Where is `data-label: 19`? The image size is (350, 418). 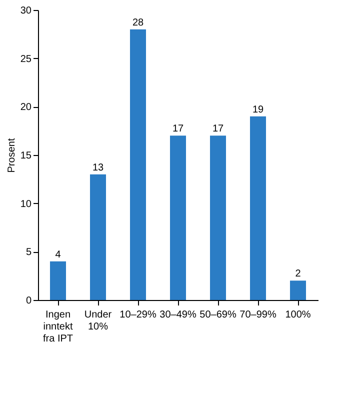 data-label: 19 is located at coordinates (258, 110).